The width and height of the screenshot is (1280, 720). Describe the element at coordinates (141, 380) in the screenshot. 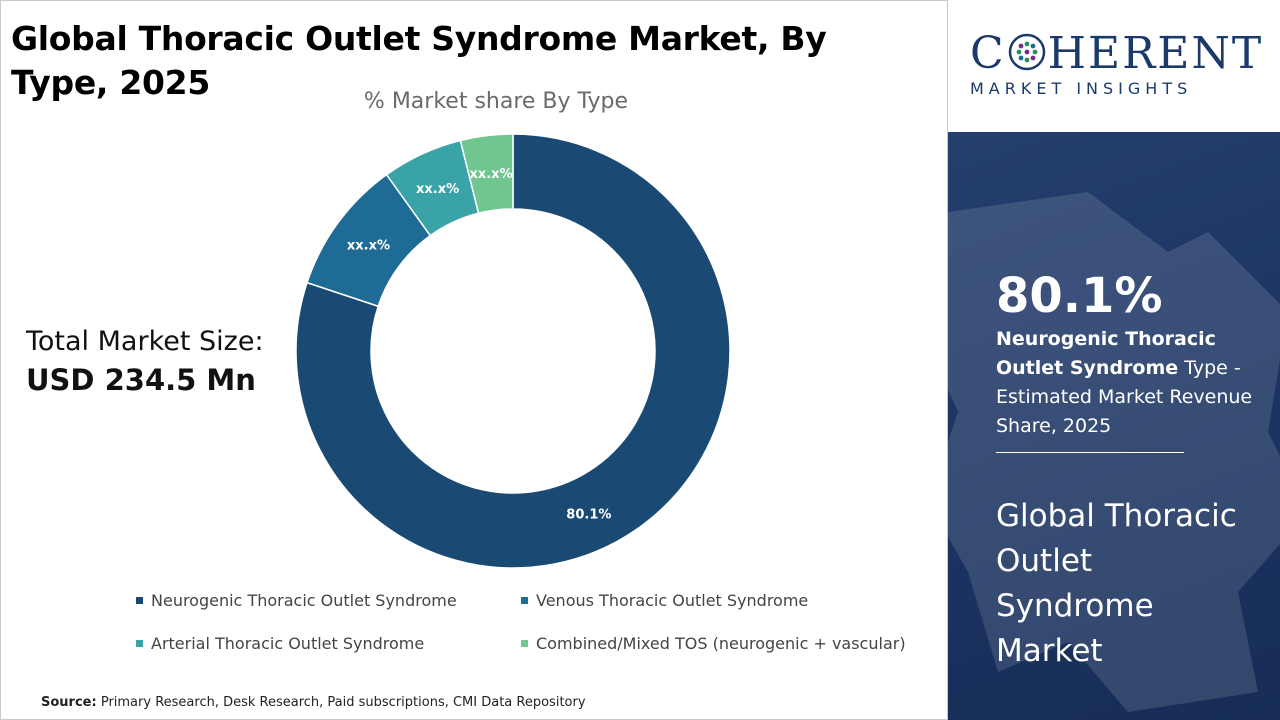

I see `total-market-value: USD 234.5 Mn` at that location.